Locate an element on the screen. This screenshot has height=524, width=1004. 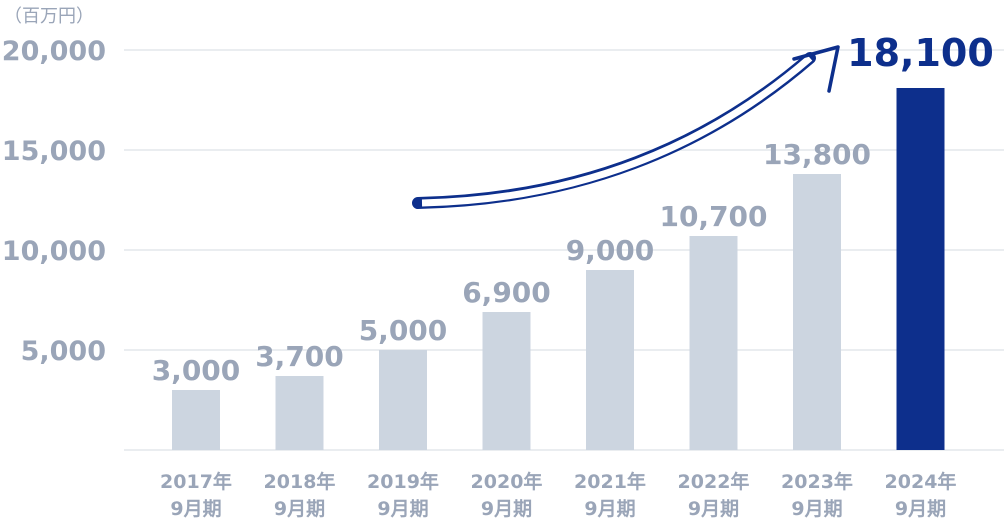
y-tick-label: 5,000 is located at coordinates (63, 351).